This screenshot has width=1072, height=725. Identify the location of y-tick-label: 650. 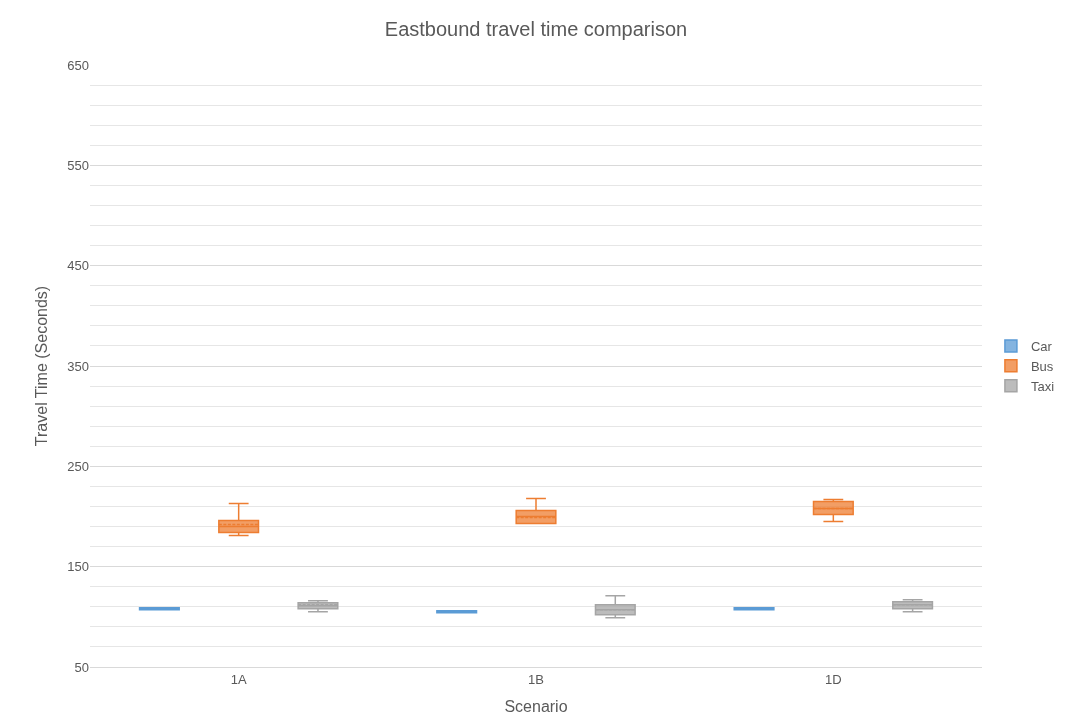
(78, 65).